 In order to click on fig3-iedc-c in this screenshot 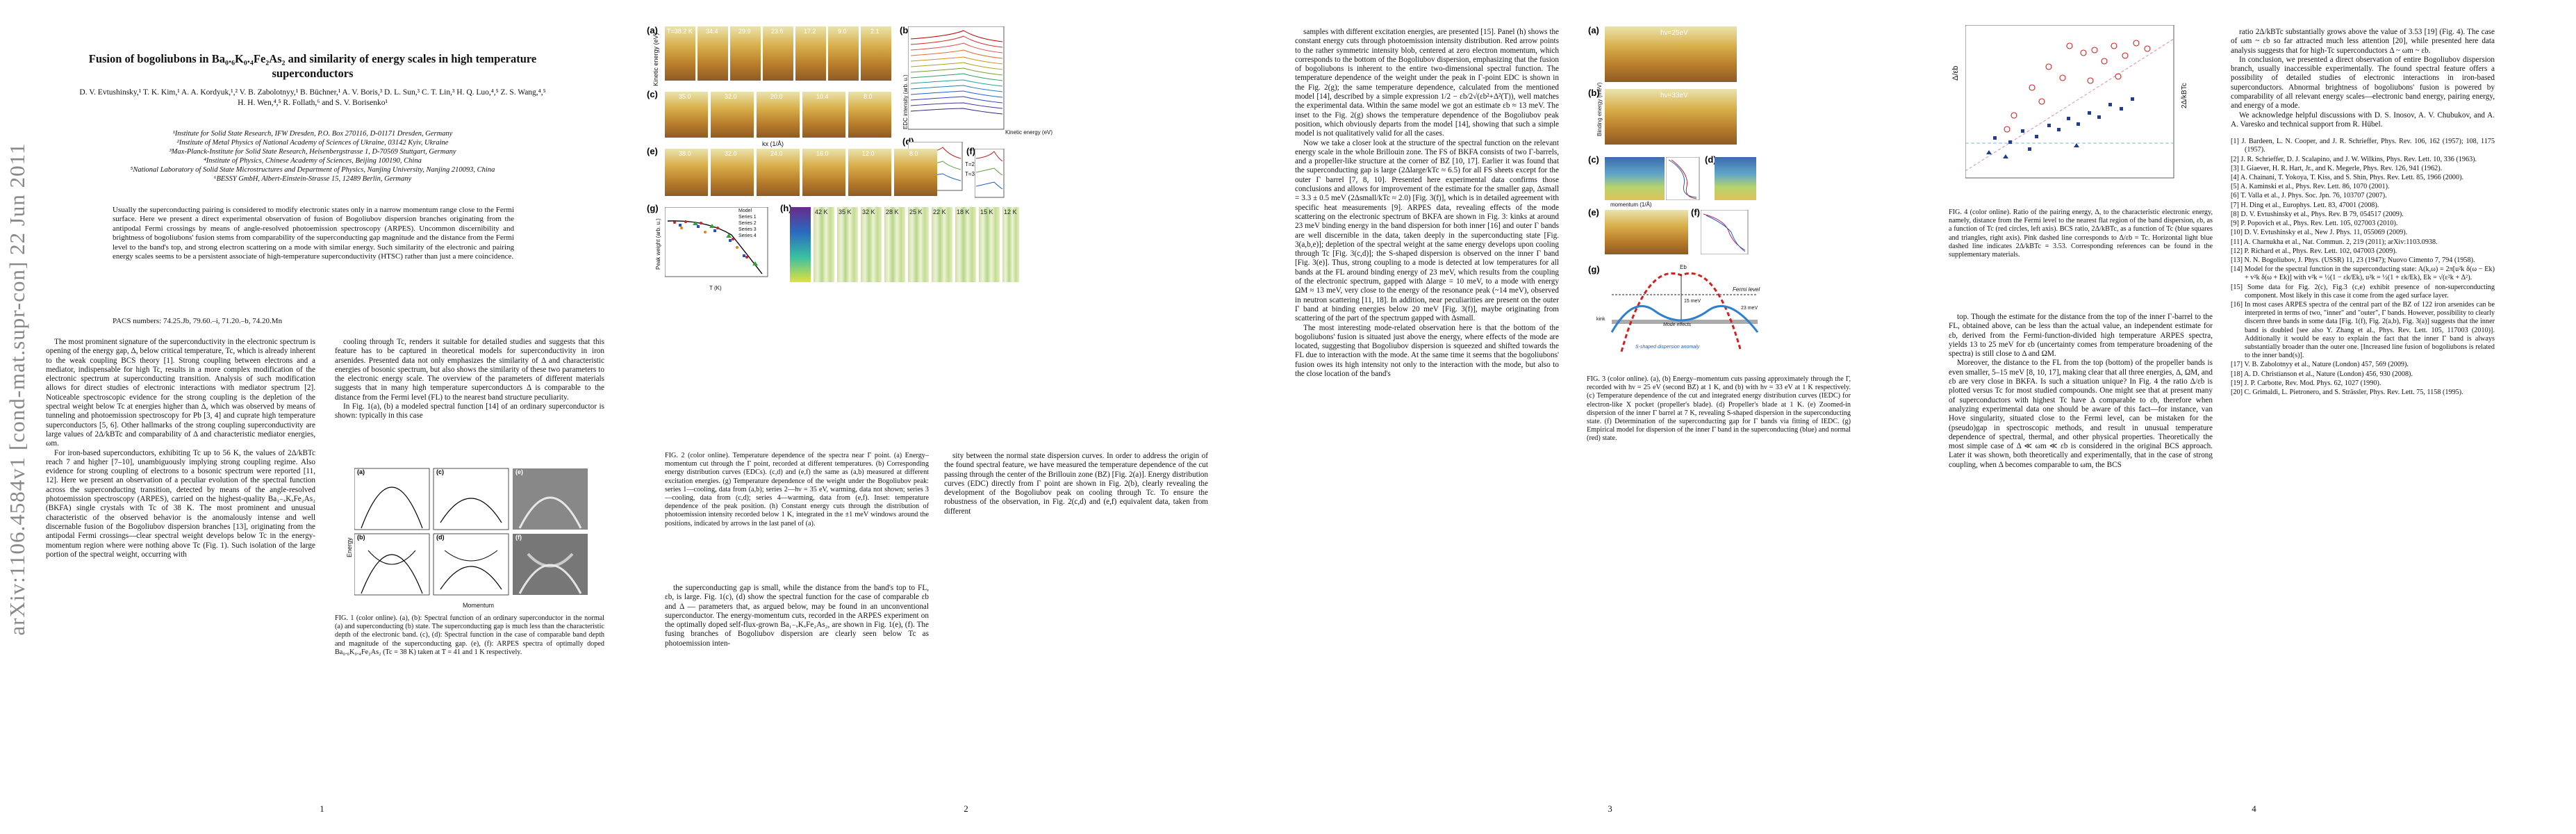, I will do `click(1683, 178)`.